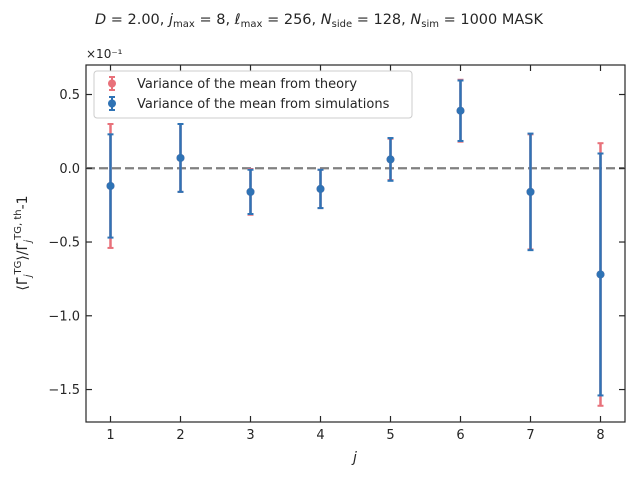 This screenshot has height=480, width=640. Describe the element at coordinates (23, 242) in the screenshot. I see `y-axis-label: ⟨Γ̃jTG⟩/Γ̃jTG, th-1` at that location.